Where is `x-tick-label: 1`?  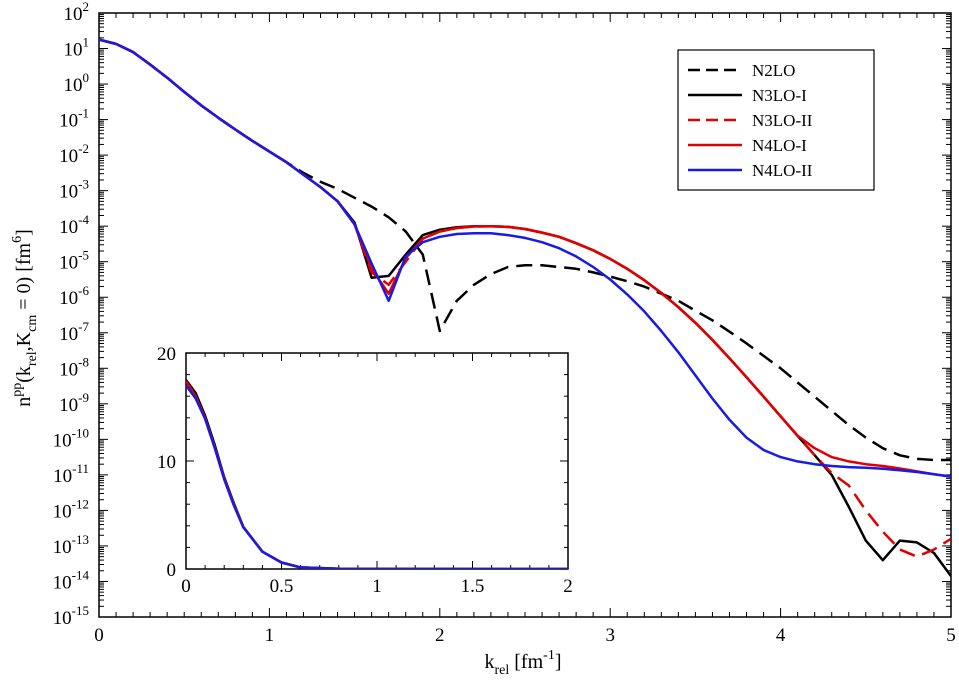
x-tick-label: 1 is located at coordinates (270, 635).